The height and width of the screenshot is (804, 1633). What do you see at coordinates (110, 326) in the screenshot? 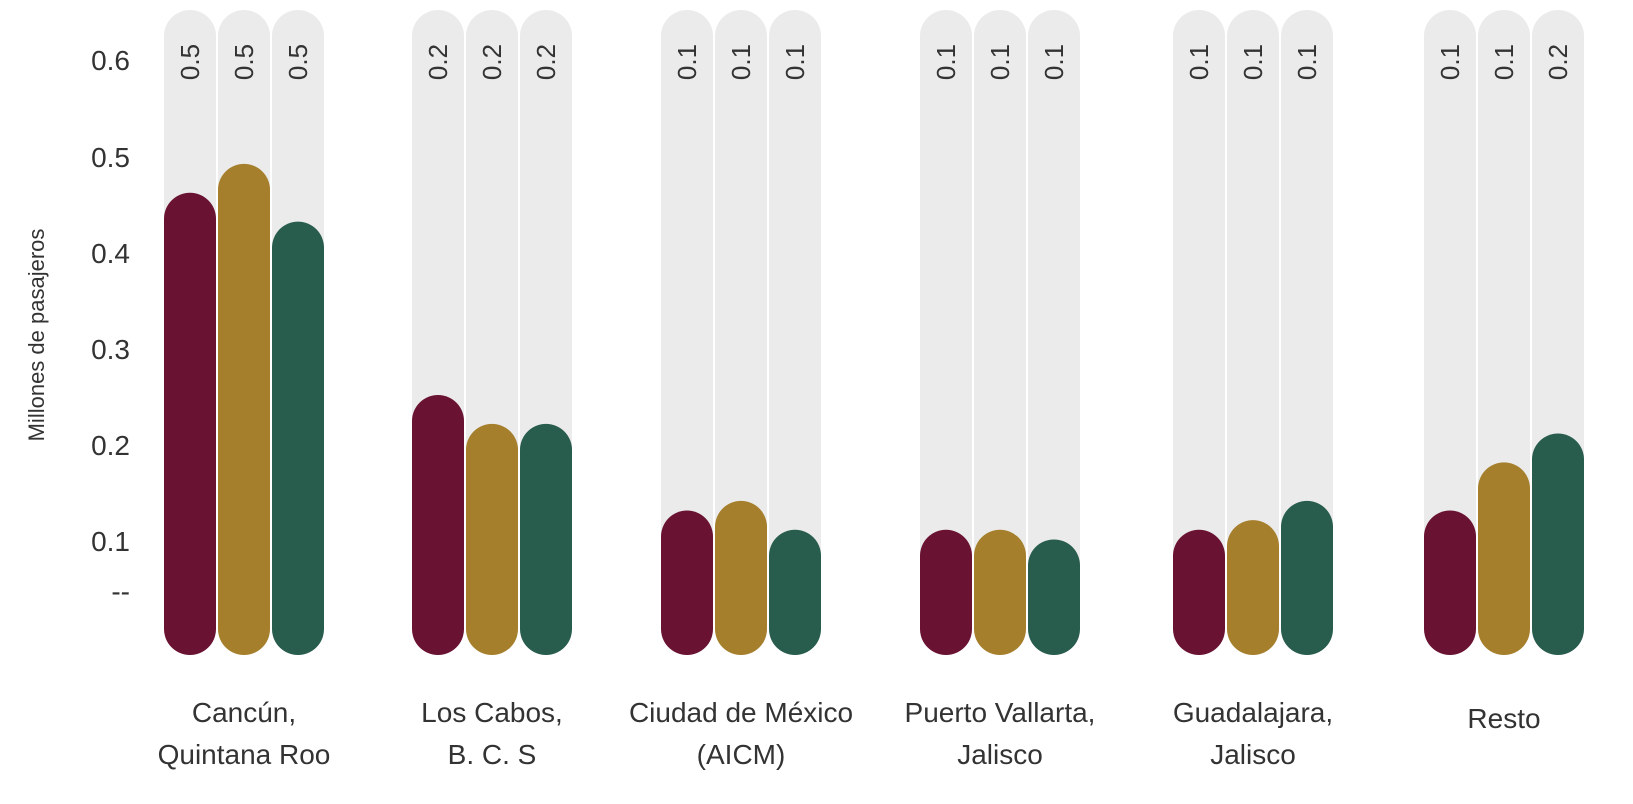
I see `y-axis-ticks: 0.6 0.5 0.4 0.3 0.2 0.1 --` at bounding box center [110, 326].